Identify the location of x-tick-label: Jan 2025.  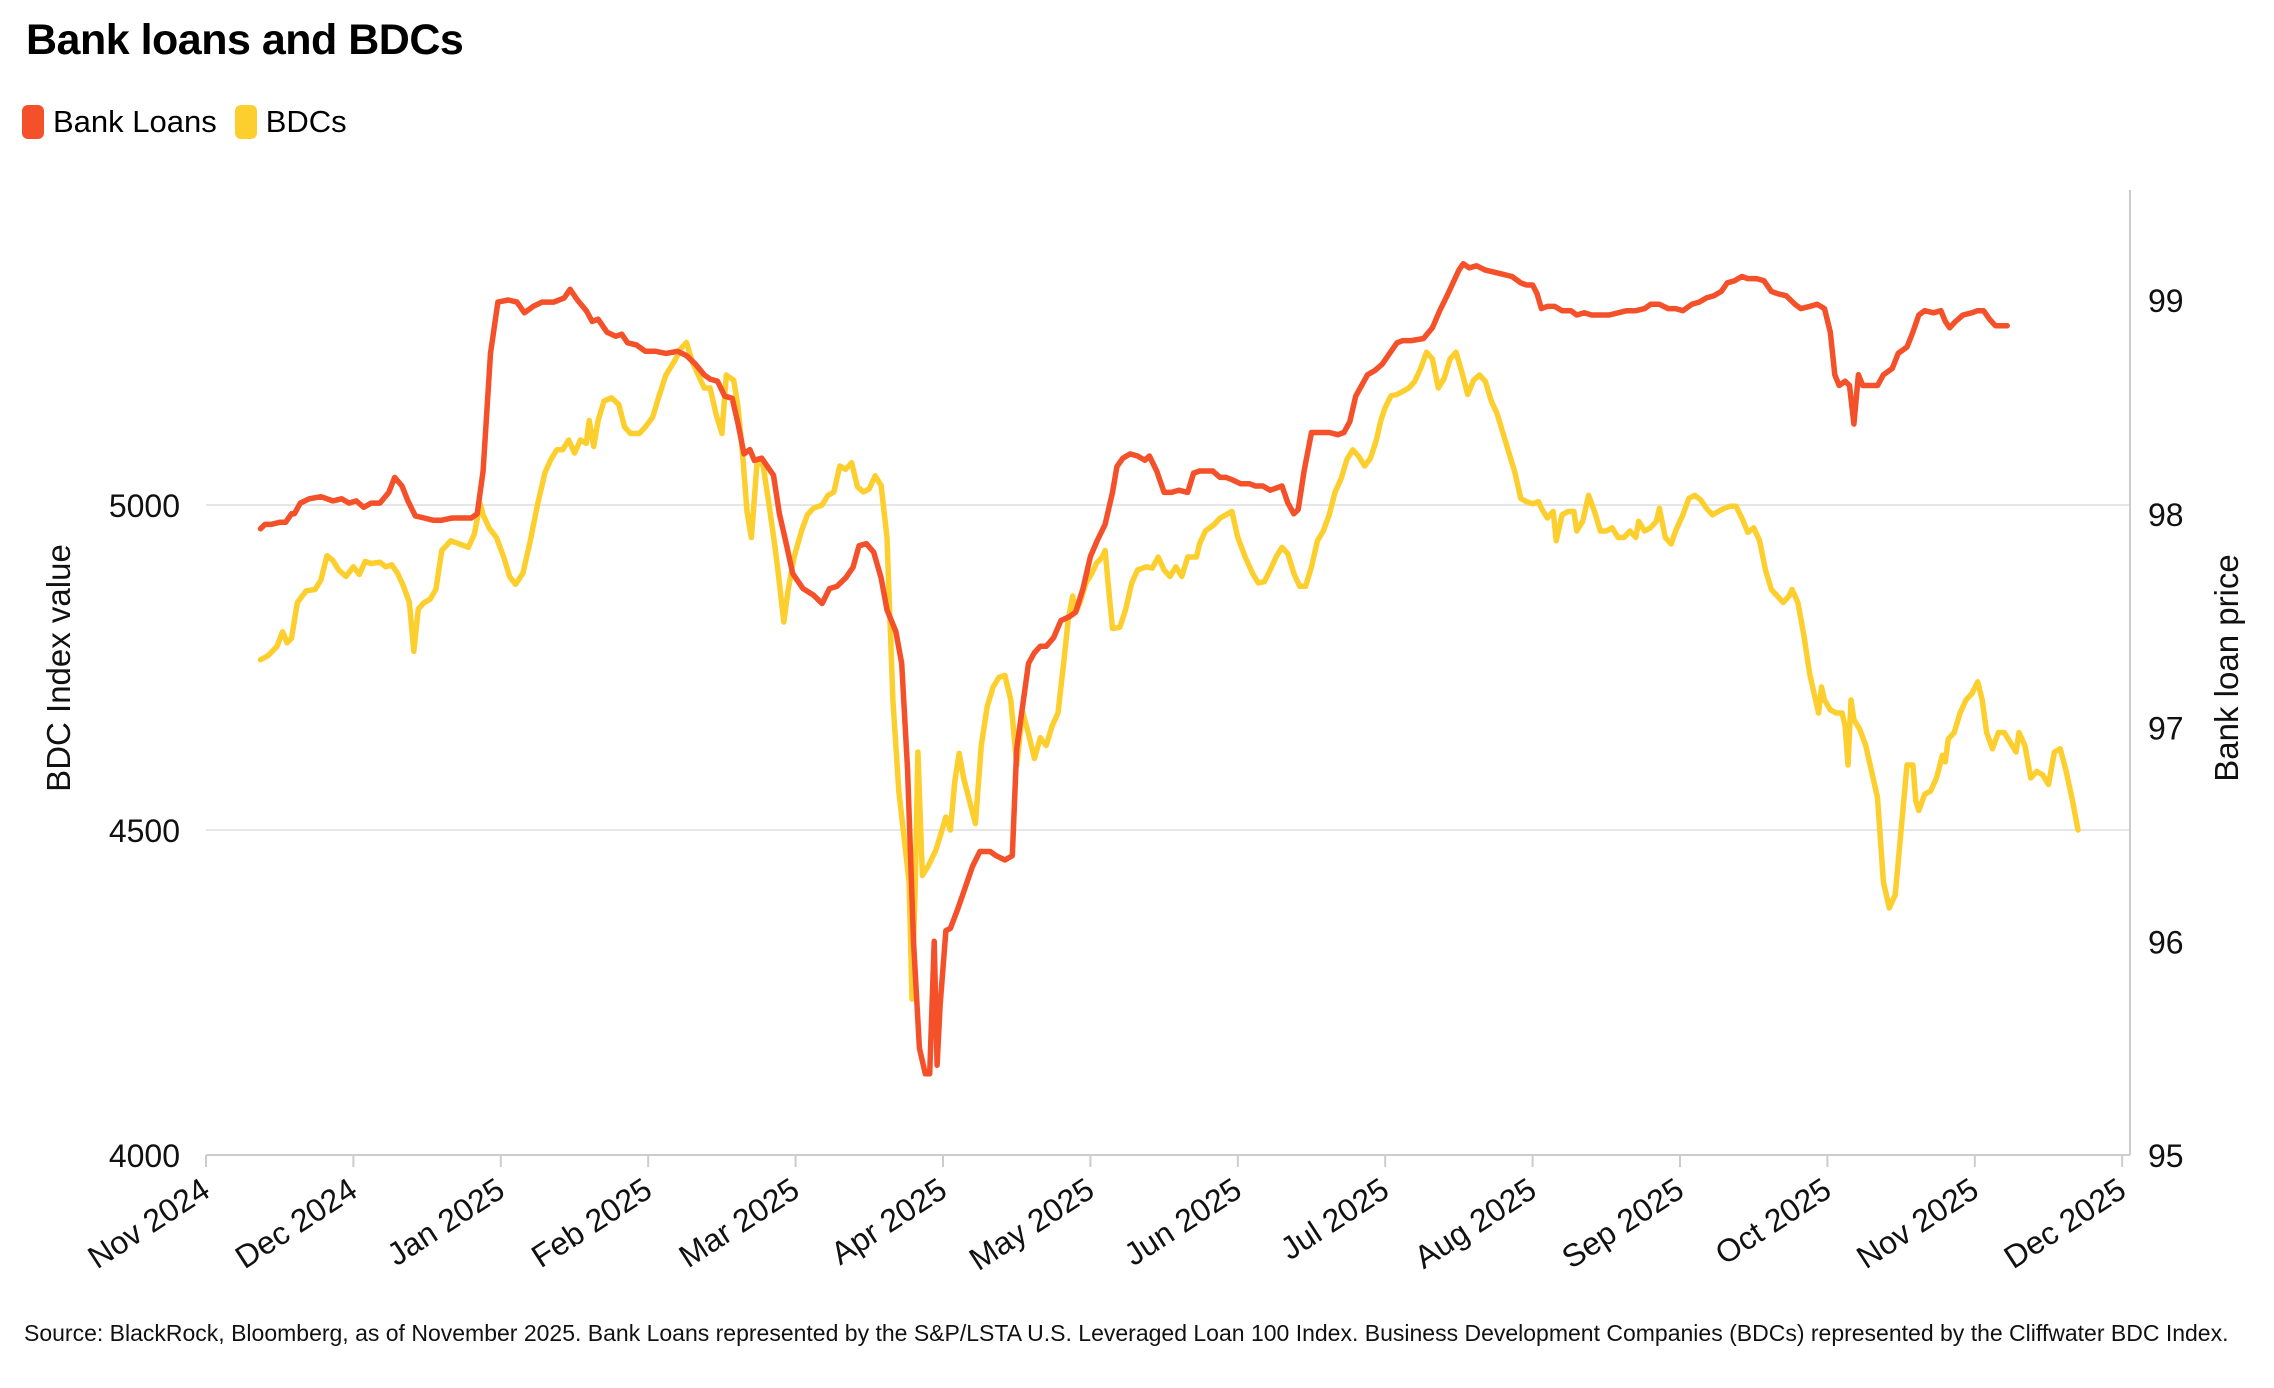
(446, 1222).